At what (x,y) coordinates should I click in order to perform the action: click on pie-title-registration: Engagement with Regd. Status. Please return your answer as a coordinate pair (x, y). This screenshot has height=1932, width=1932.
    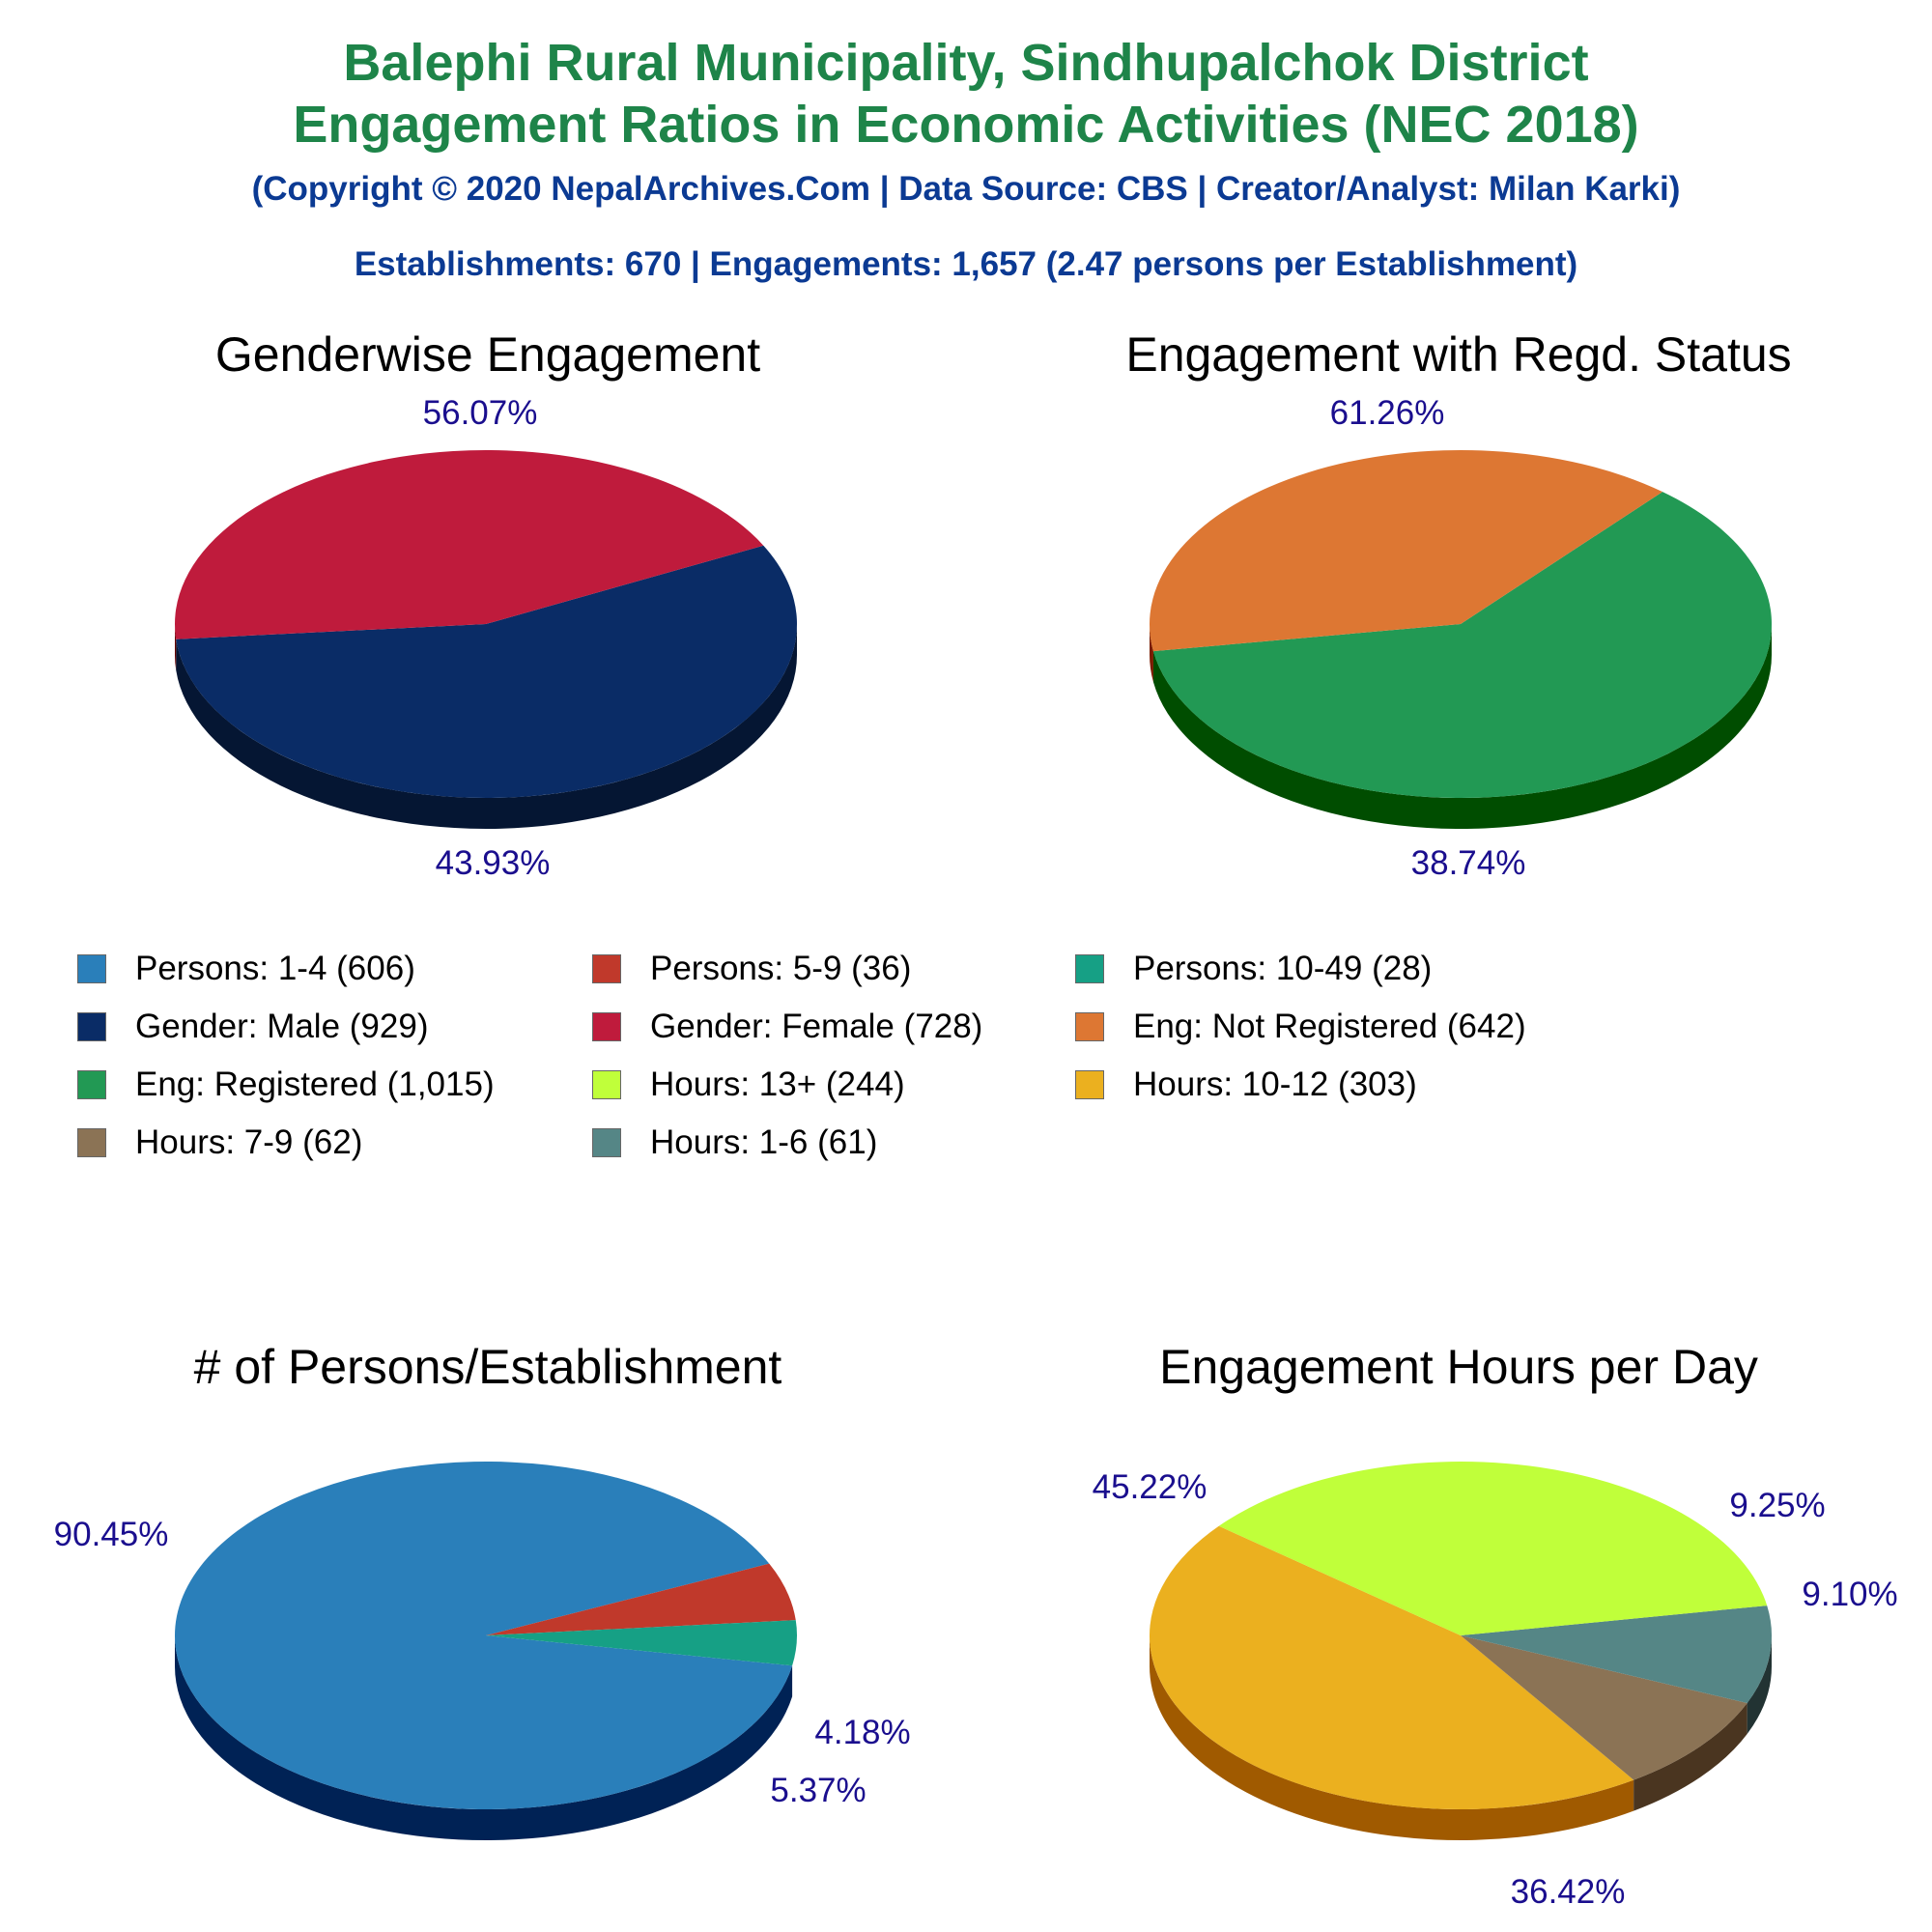
    Looking at the image, I should click on (1458, 354).